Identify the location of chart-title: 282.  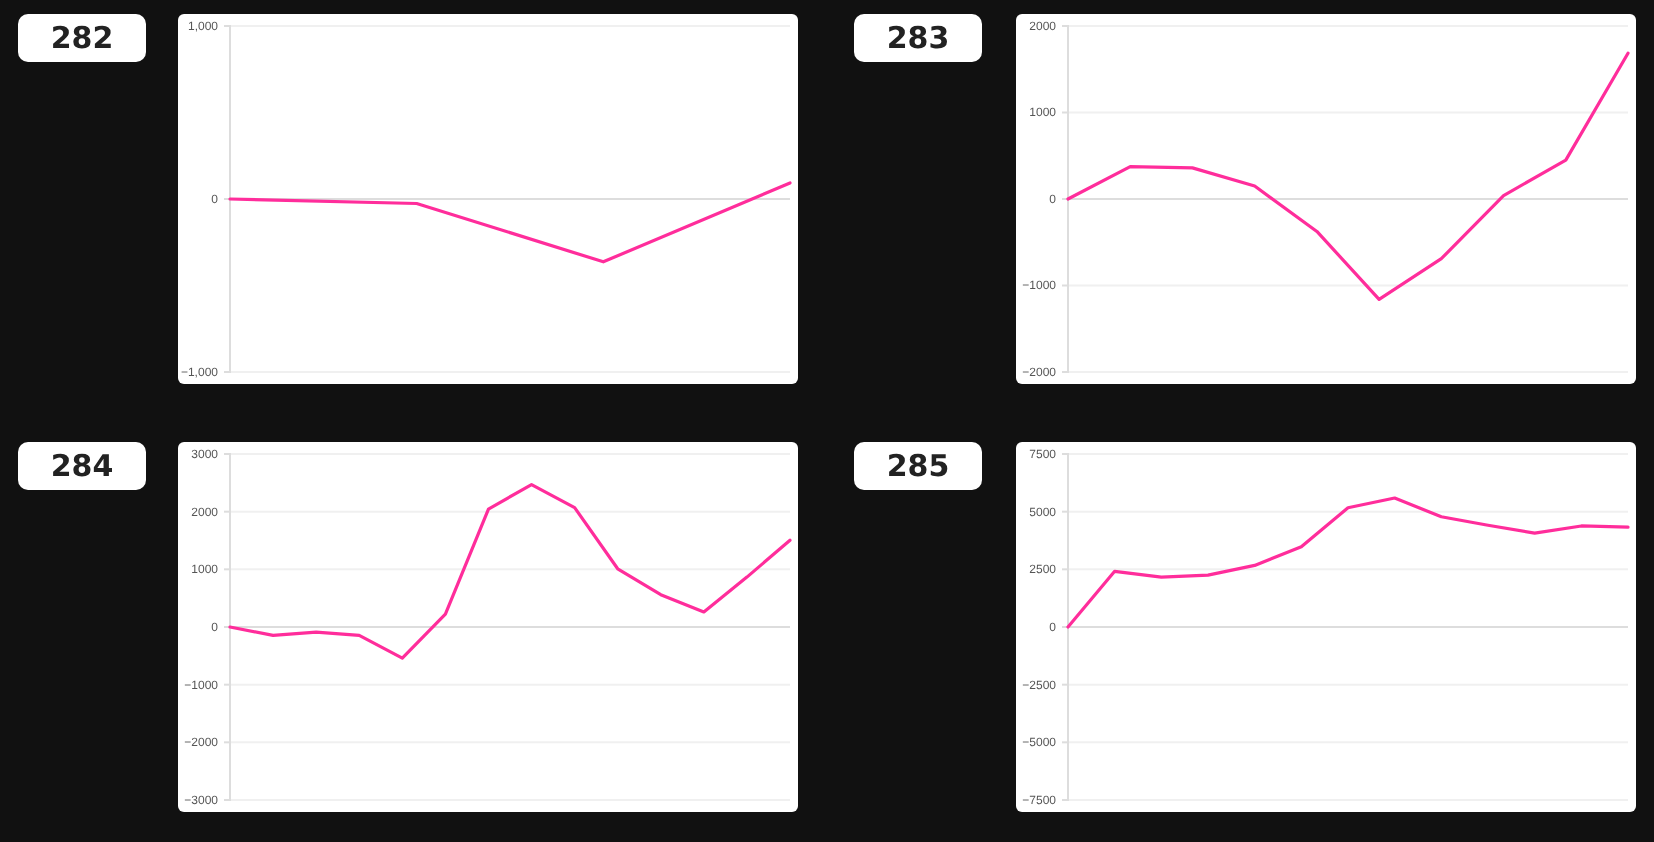
(82, 38).